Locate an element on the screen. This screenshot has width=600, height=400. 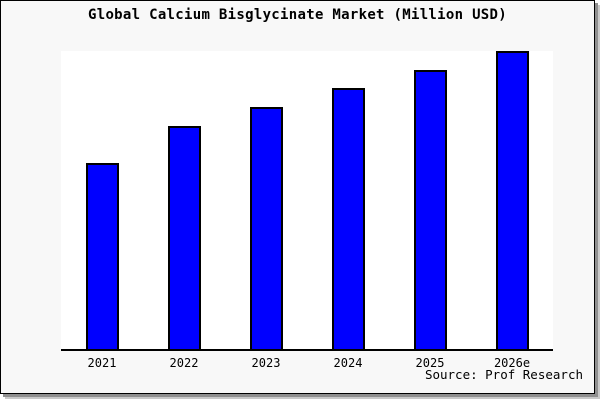
bar-2024 is located at coordinates (348, 218).